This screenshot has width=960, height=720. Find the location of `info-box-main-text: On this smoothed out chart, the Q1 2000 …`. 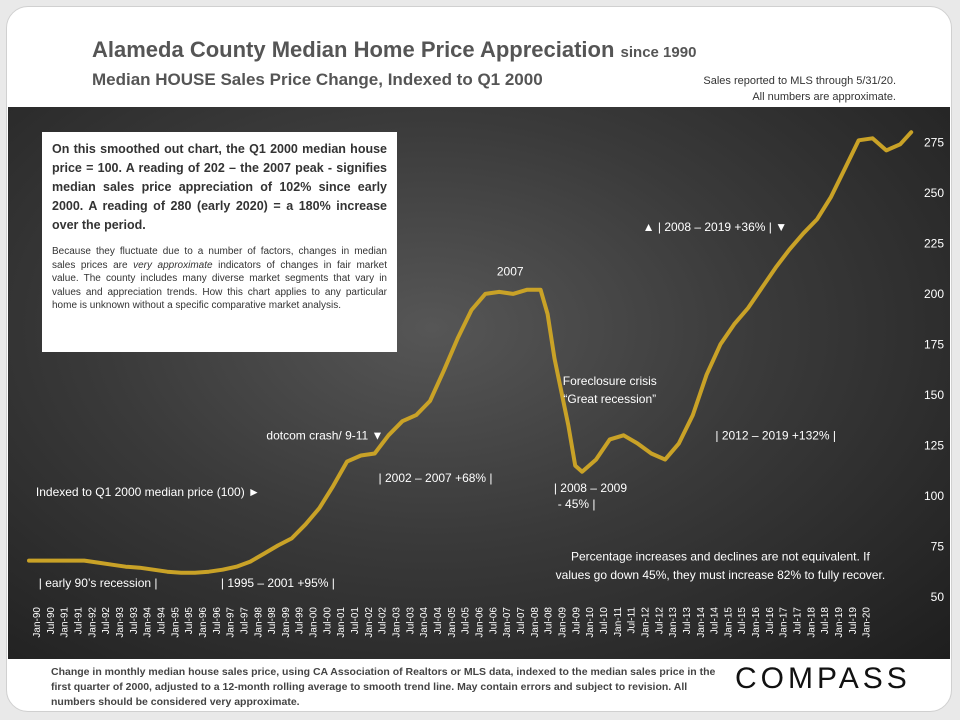

info-box-main-text: On this smoothed out chart, the Q1 2000 … is located at coordinates (219, 187).